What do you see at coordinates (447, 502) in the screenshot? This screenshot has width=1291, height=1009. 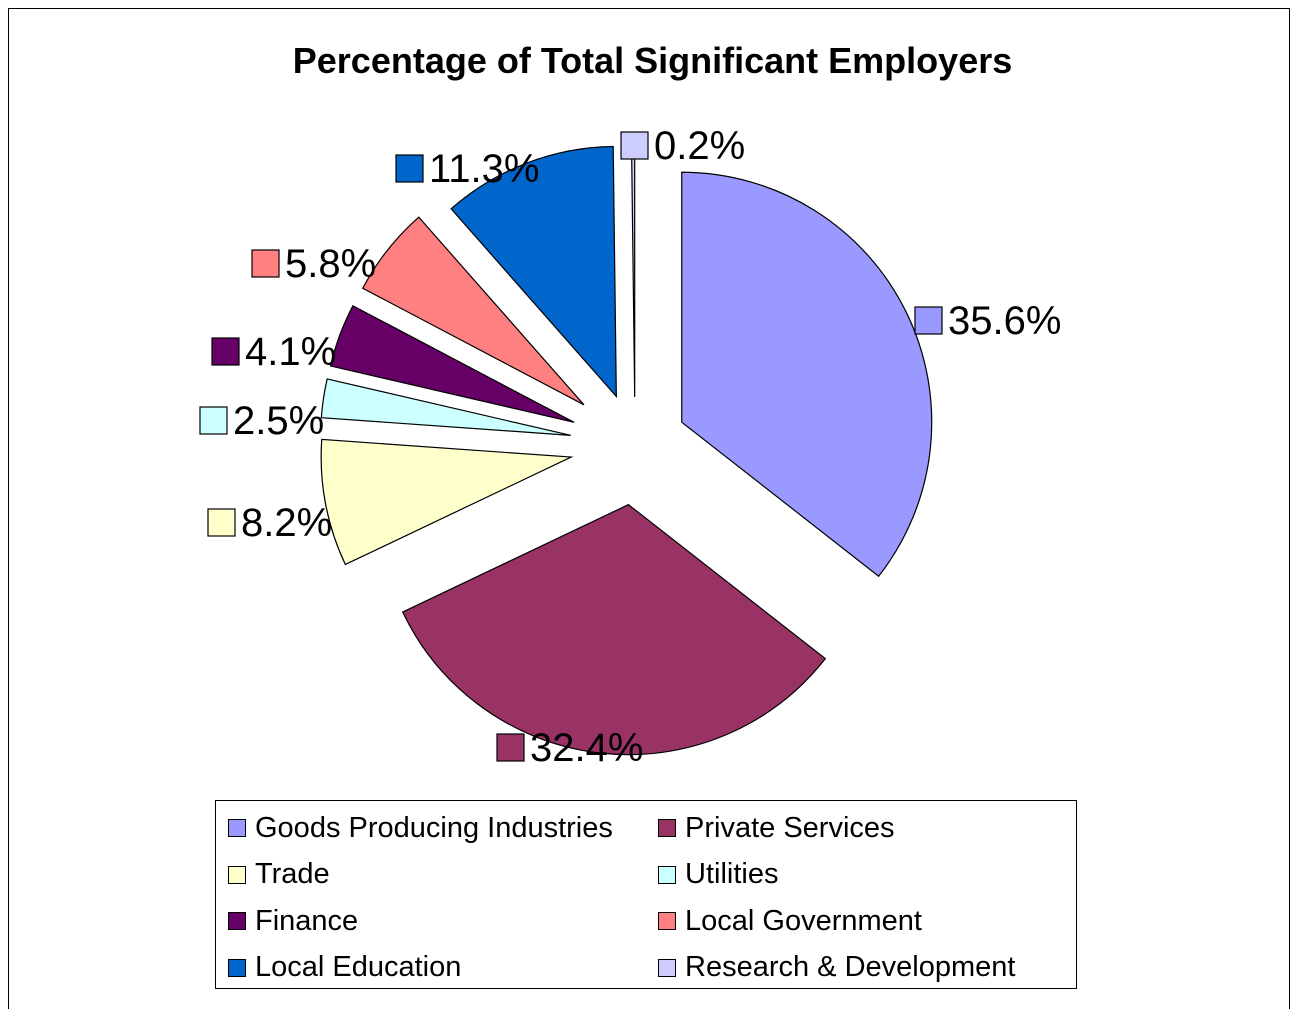 I see `pie-slice-trade` at bounding box center [447, 502].